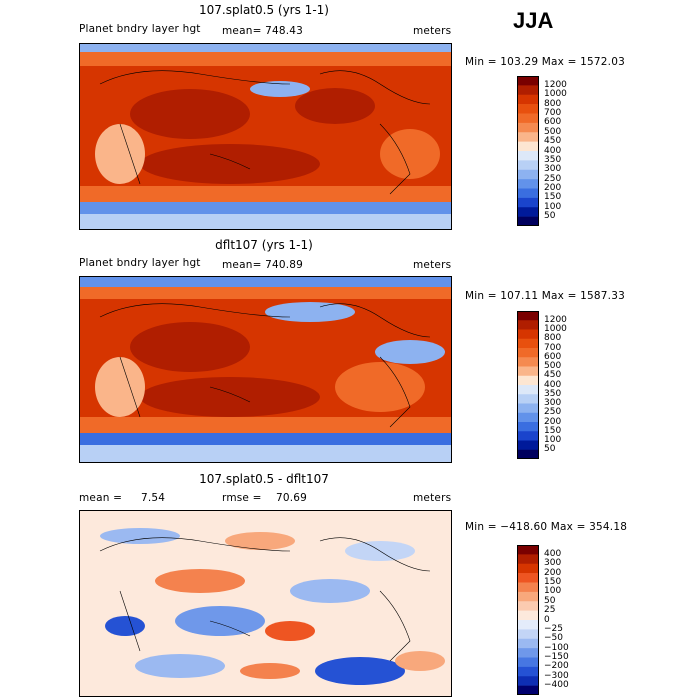  I want to click on panel1-colorbar-label: 200, so click(553, 188).